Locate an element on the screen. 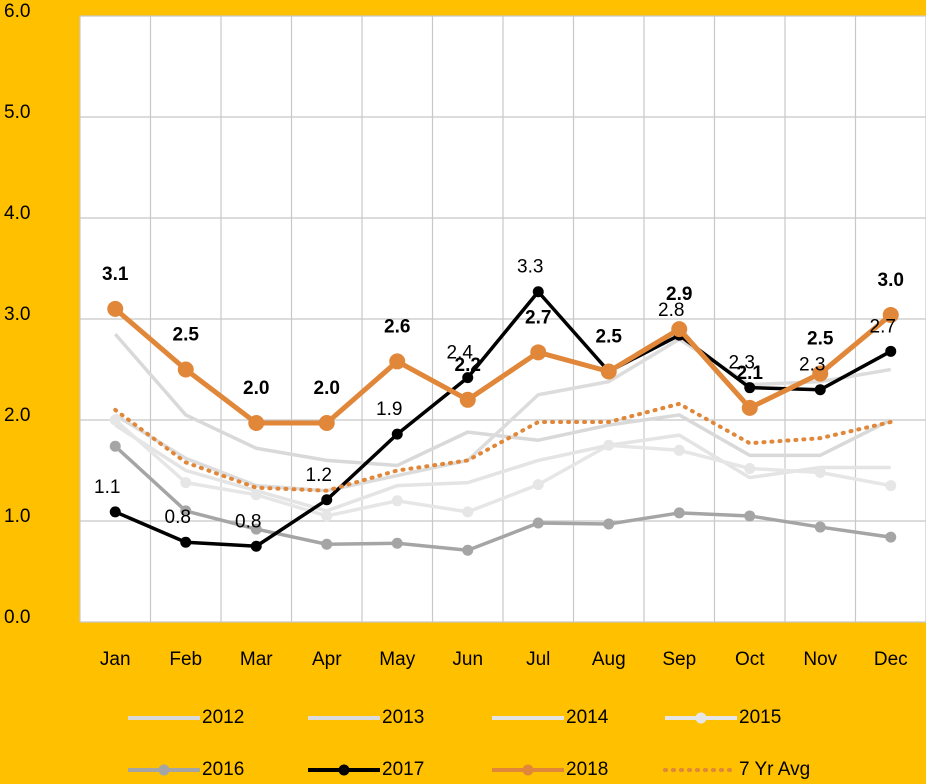  data-label: 3.1 is located at coordinates (115, 274).